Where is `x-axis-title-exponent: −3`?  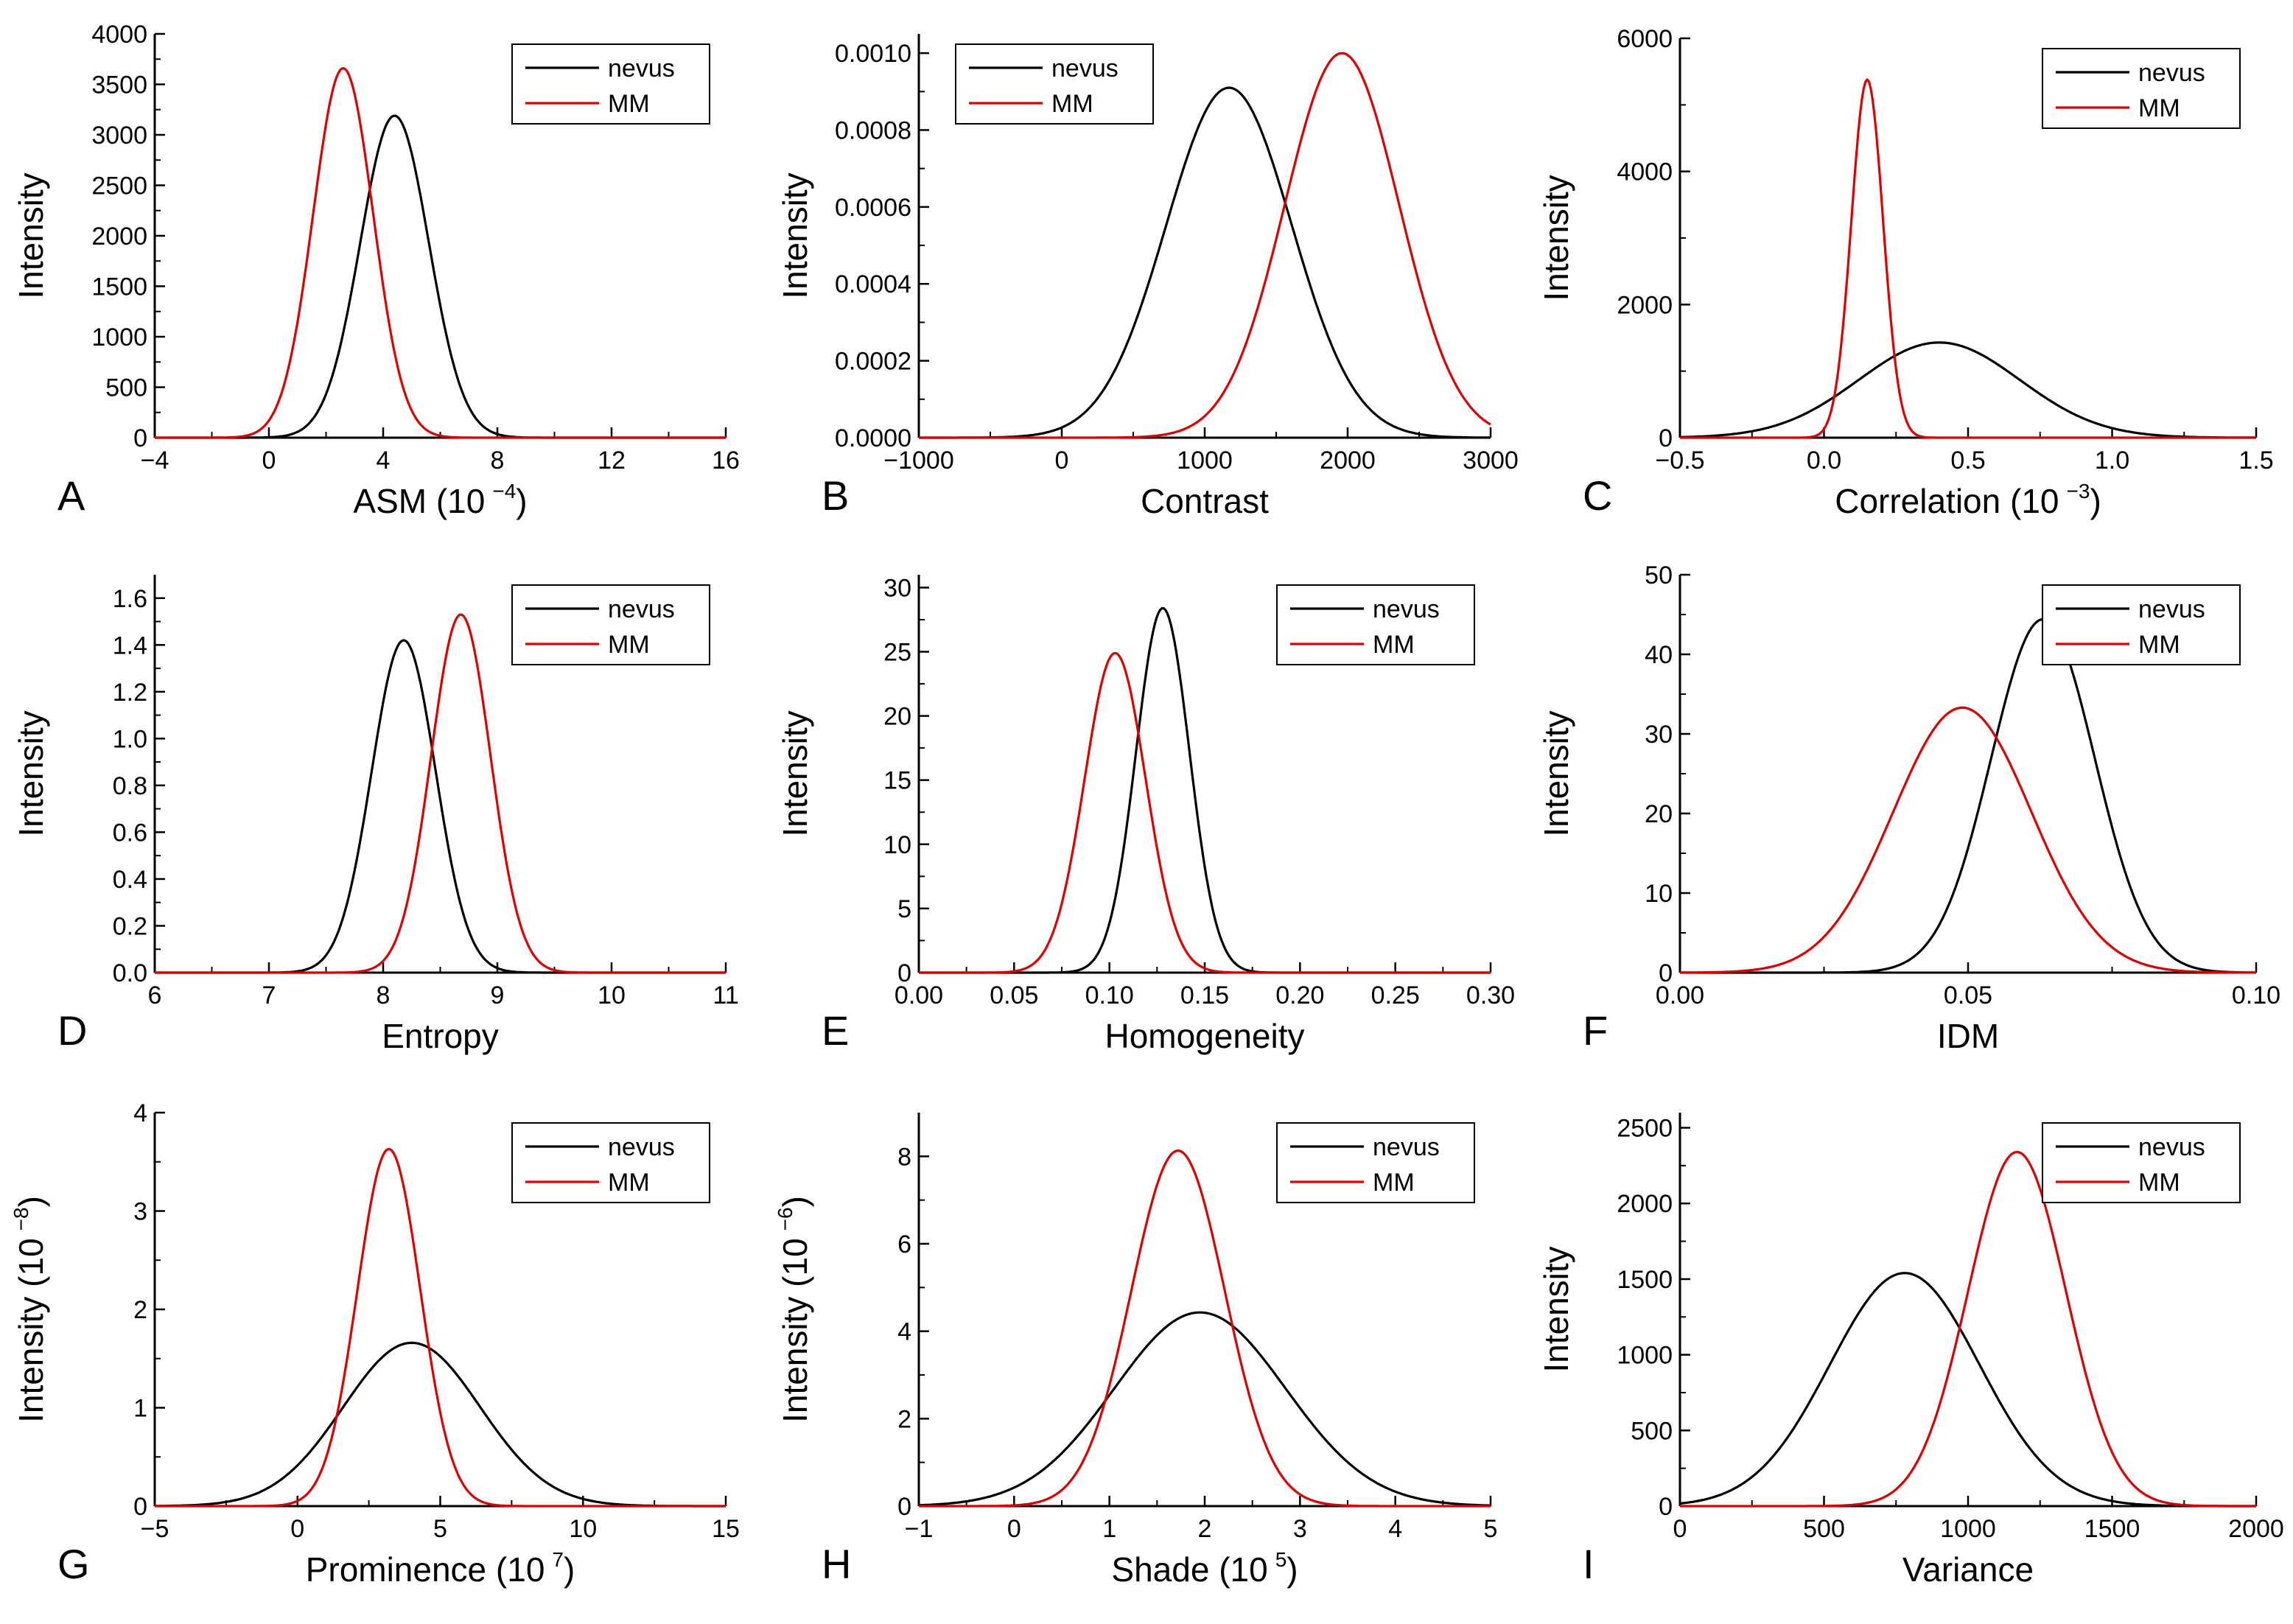 x-axis-title-exponent: −3 is located at coordinates (2078, 491).